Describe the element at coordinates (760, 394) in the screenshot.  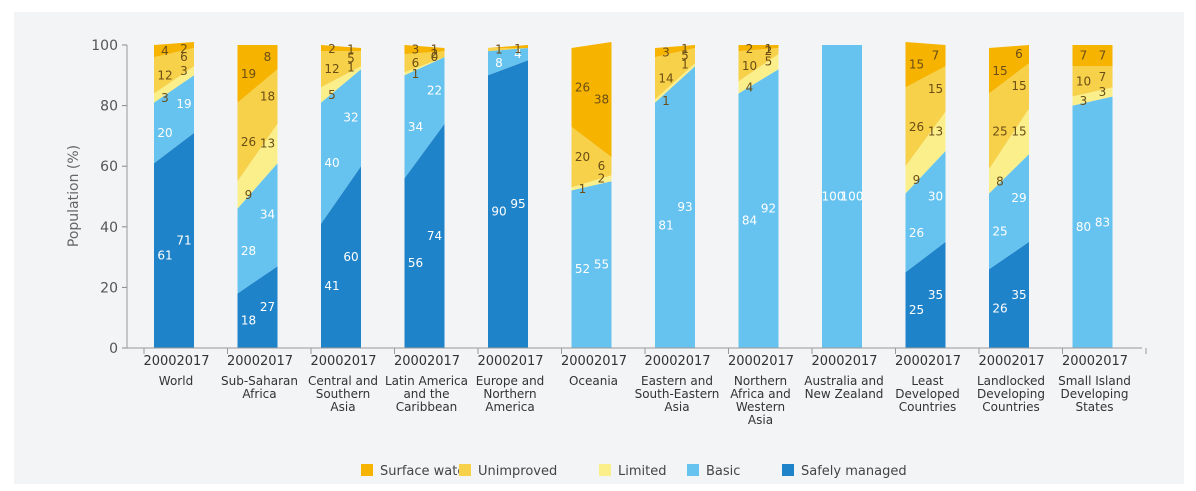
I see `region-label: Africa and` at that location.